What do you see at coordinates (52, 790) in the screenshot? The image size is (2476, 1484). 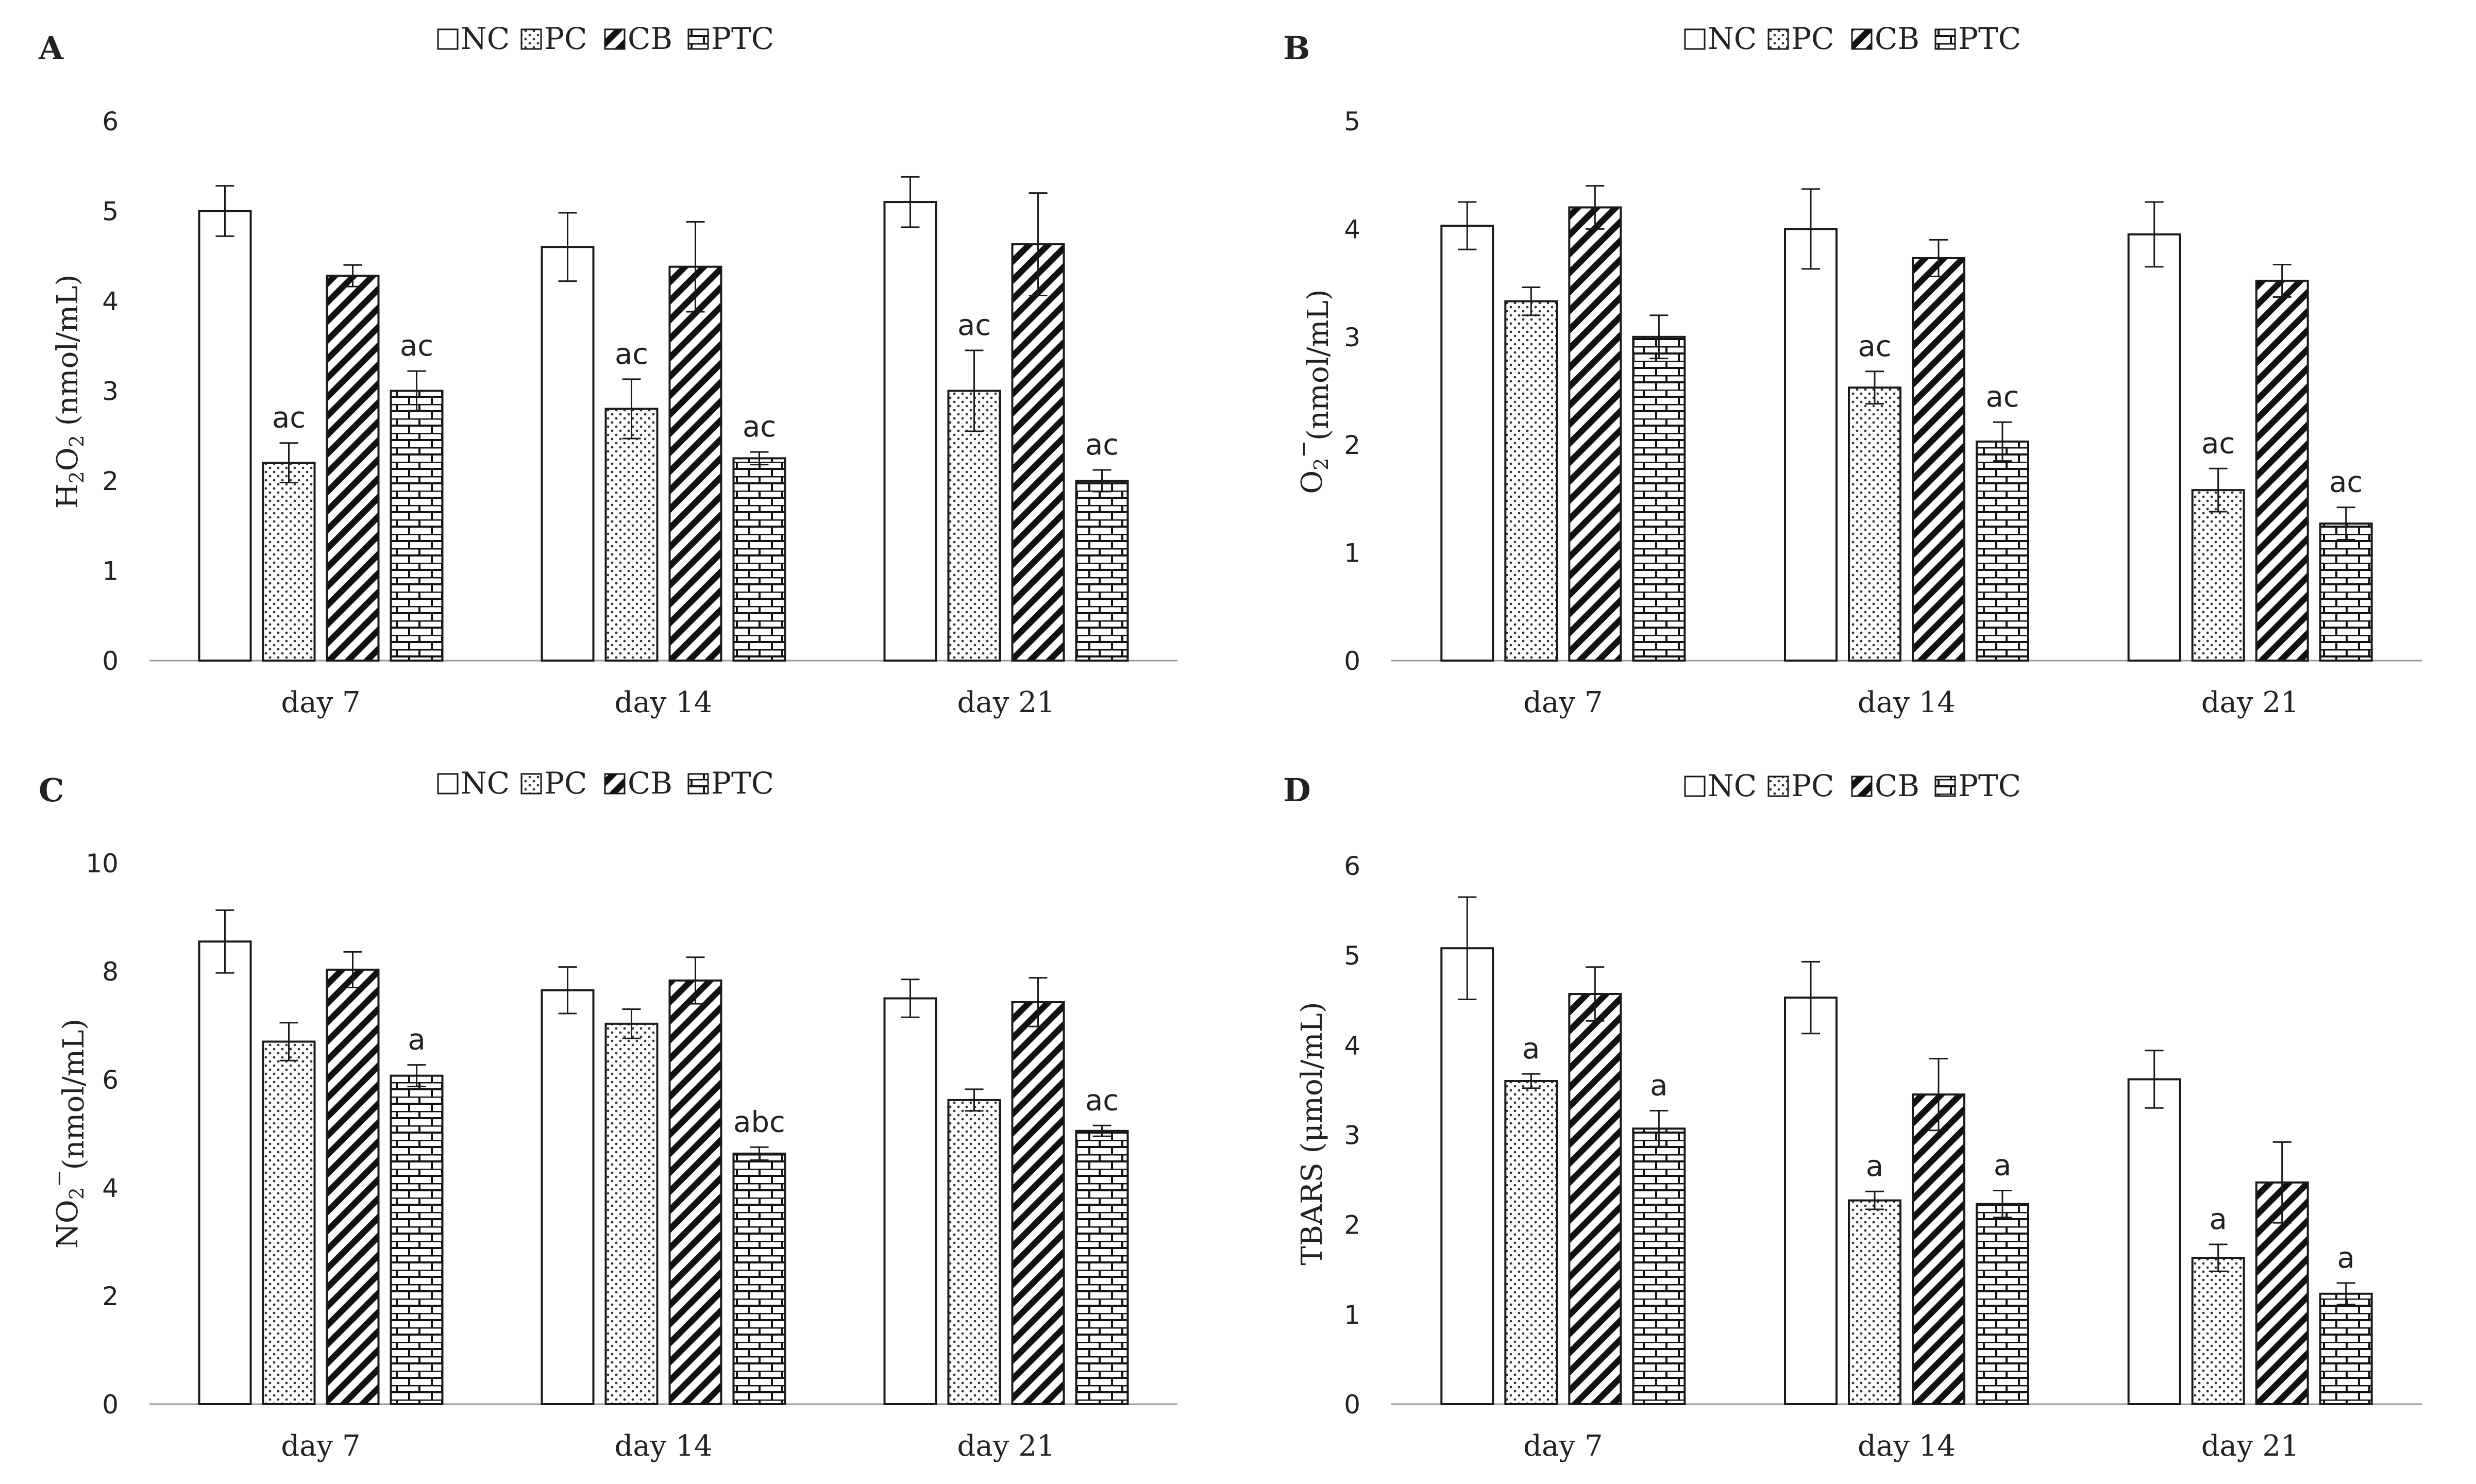 I see `panel-letter: C` at bounding box center [52, 790].